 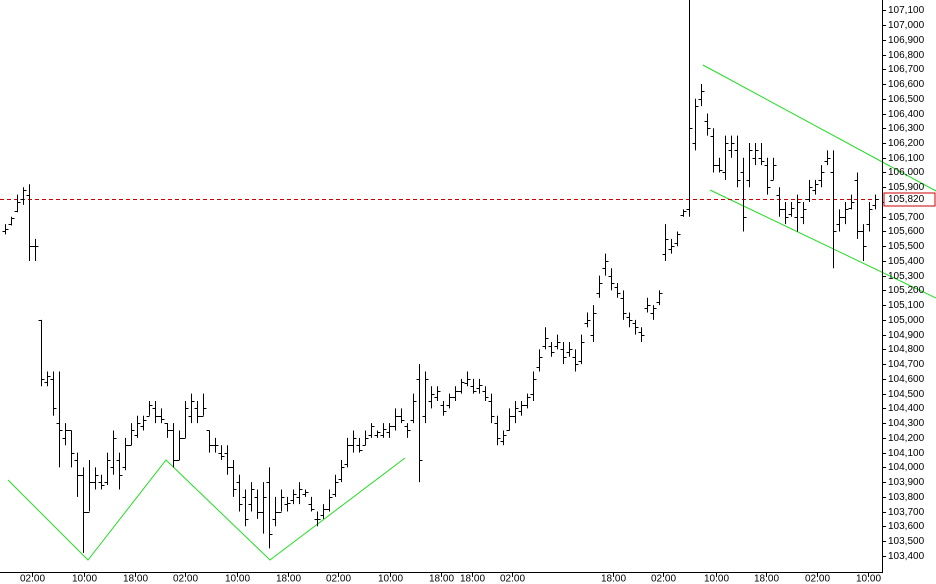 What do you see at coordinates (906, 172) in the screenshot?
I see `y-tick-label: 106,000` at bounding box center [906, 172].